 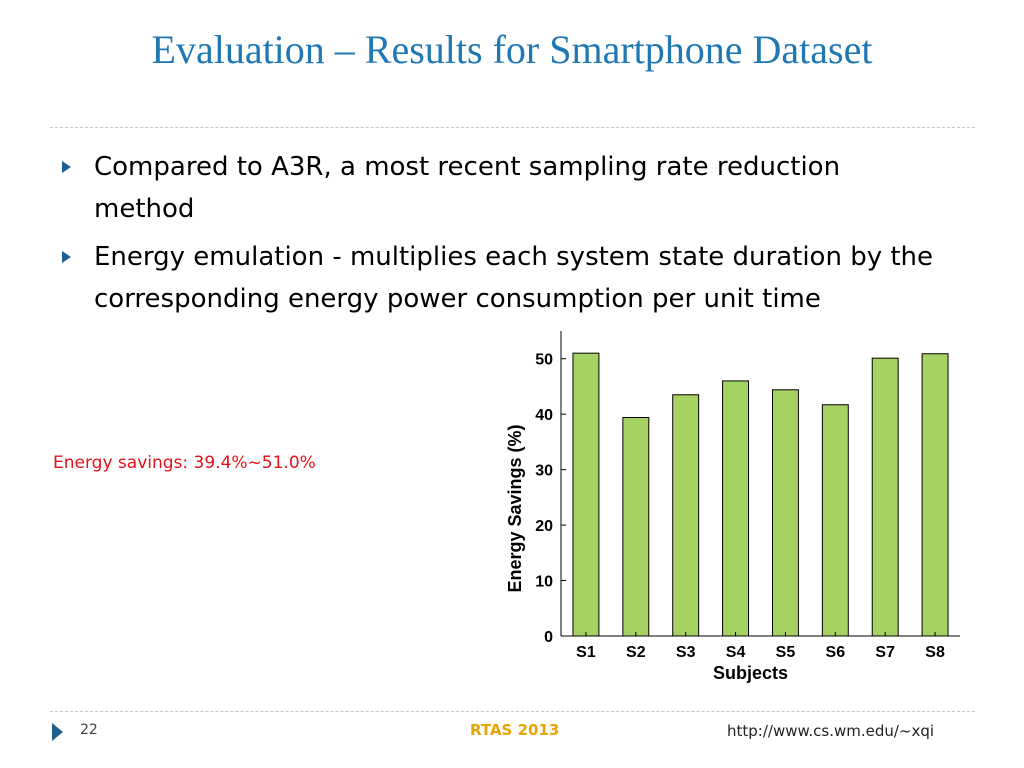 What do you see at coordinates (935, 652) in the screenshot?
I see `x-tick-label: S8` at bounding box center [935, 652].